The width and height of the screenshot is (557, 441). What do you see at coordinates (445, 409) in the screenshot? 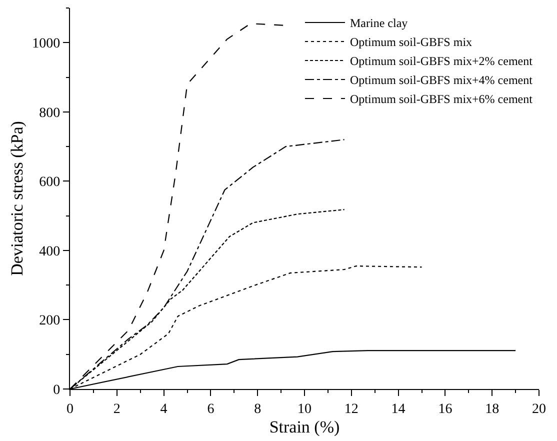
I see `x-tick-label: 16` at bounding box center [445, 409].